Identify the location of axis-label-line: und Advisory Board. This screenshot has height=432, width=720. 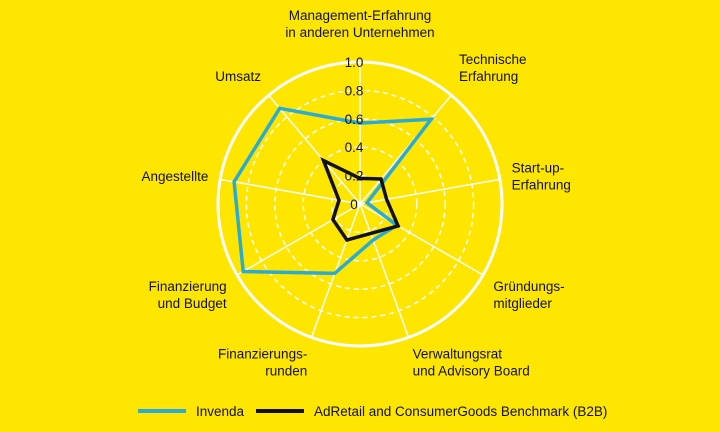
(471, 371).